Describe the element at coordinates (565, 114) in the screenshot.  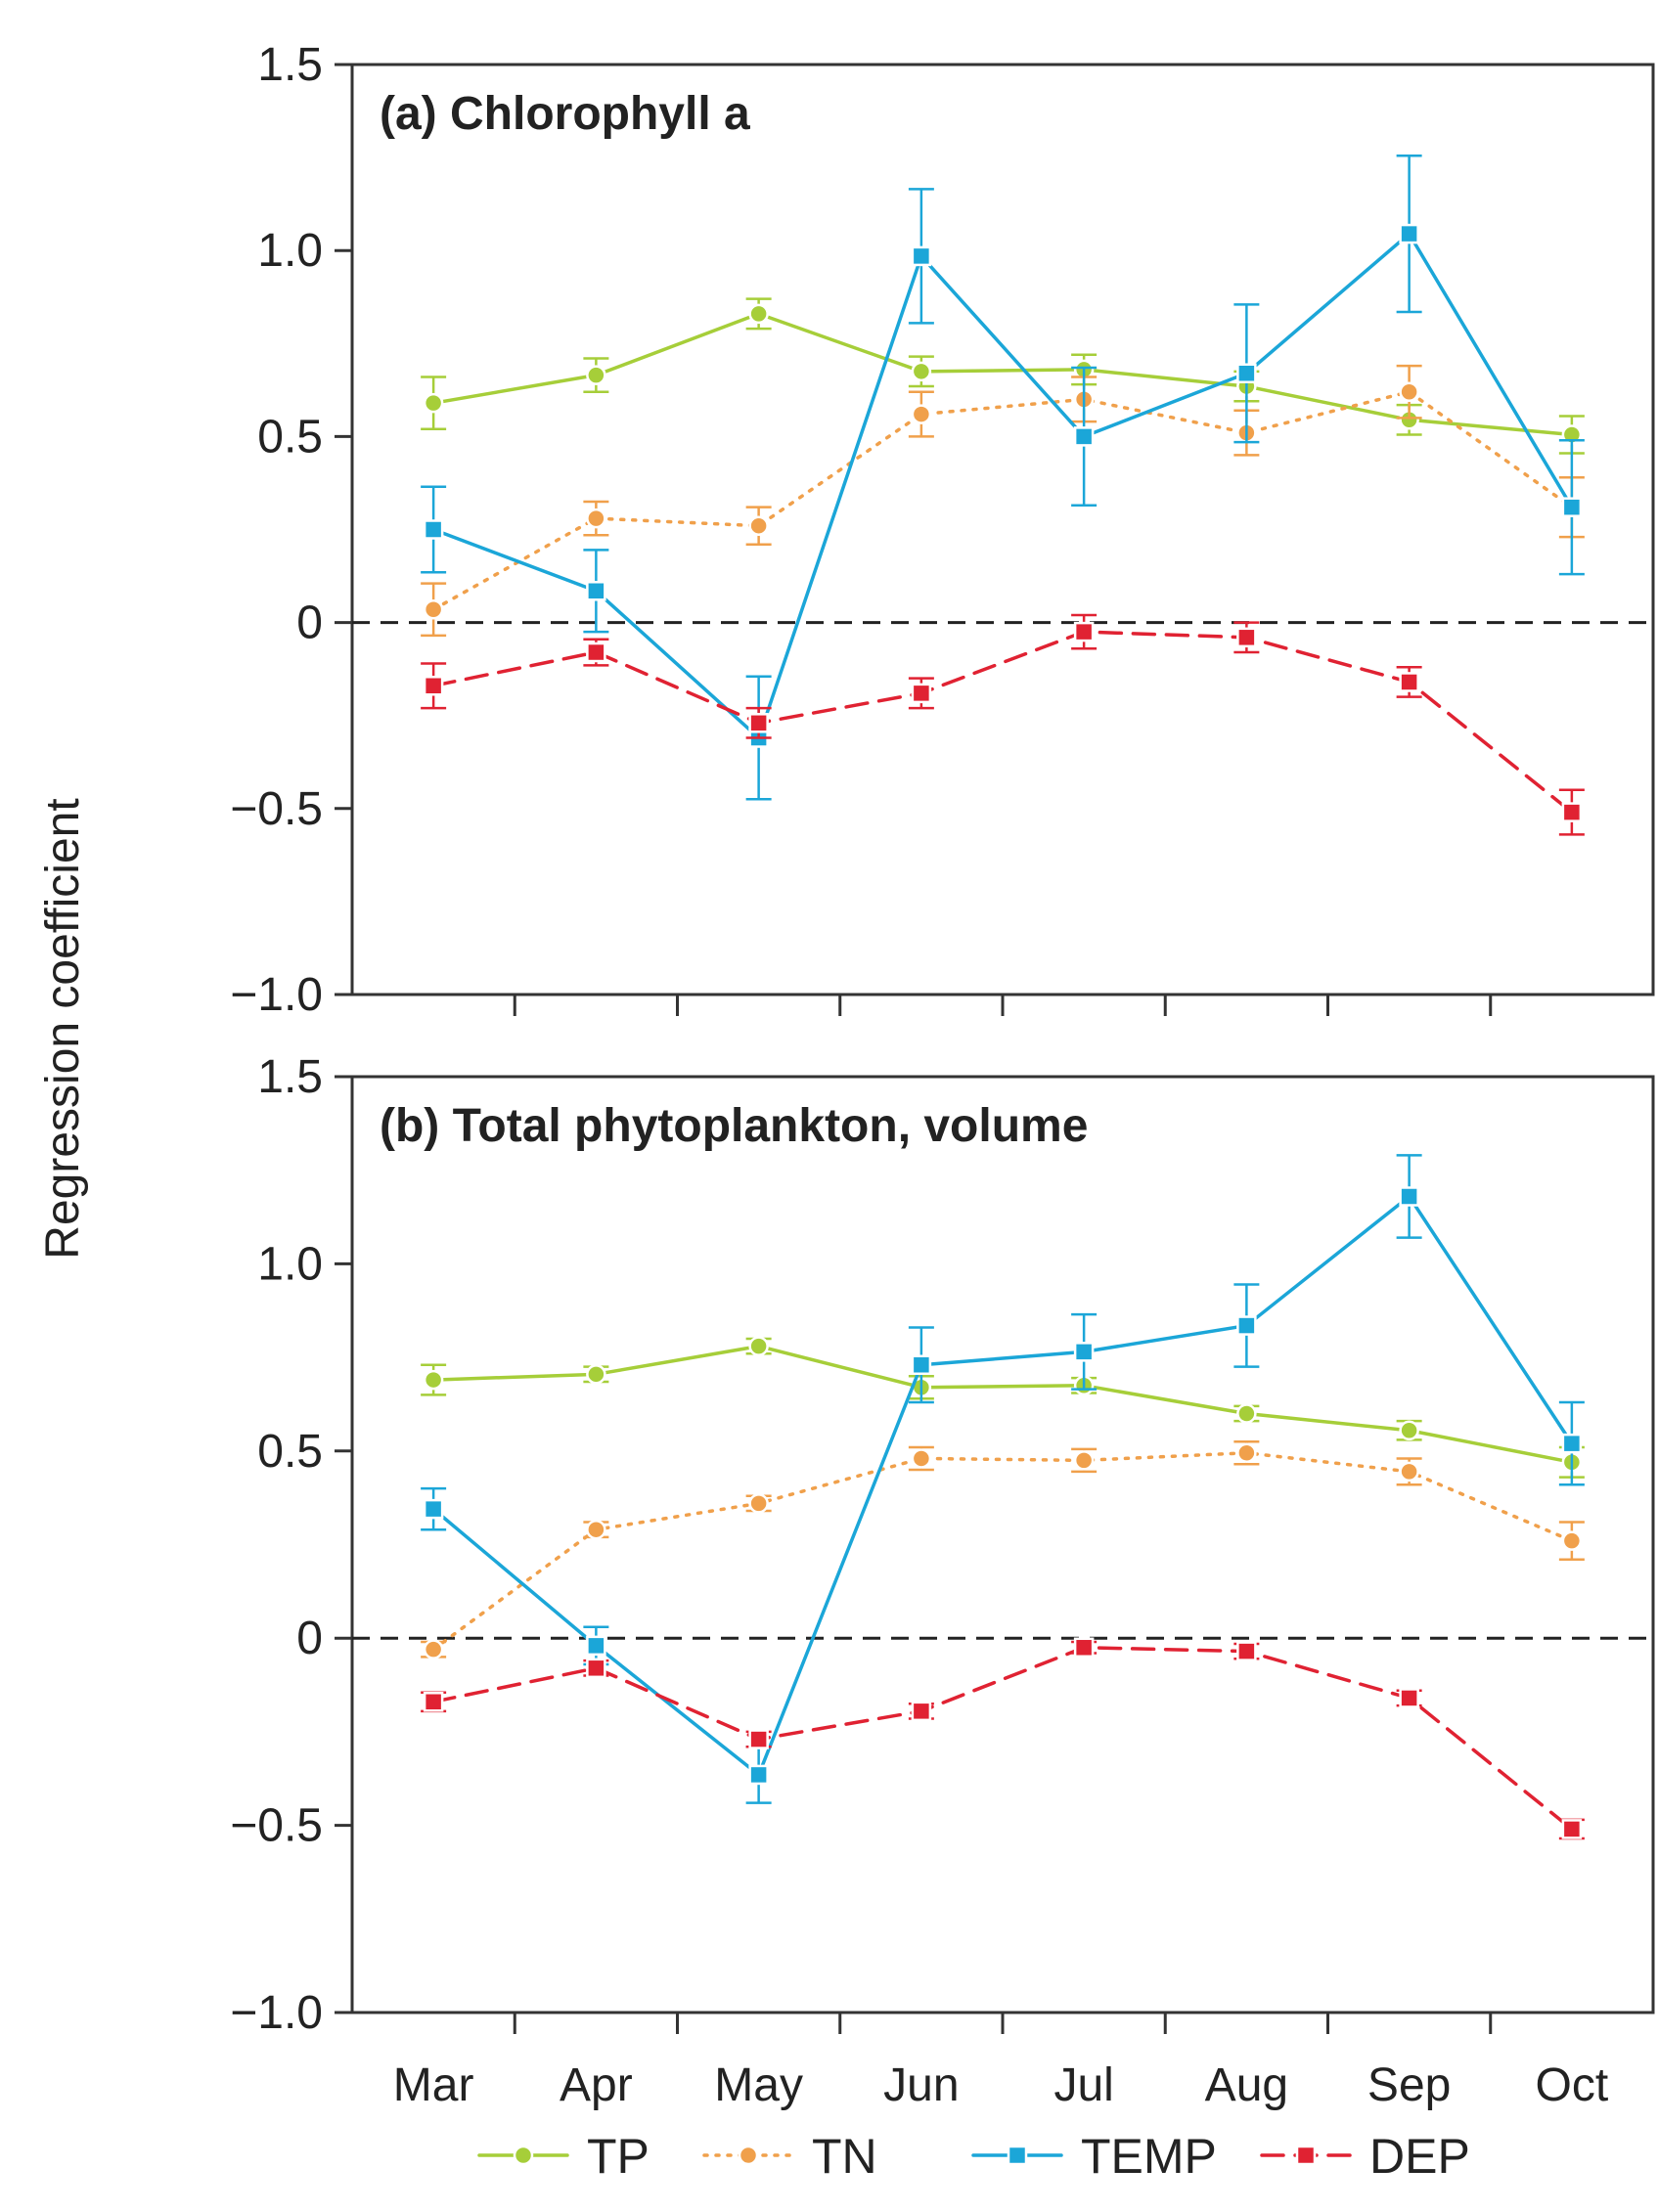
I see `panel-title: (a) Chlorophyll a` at that location.